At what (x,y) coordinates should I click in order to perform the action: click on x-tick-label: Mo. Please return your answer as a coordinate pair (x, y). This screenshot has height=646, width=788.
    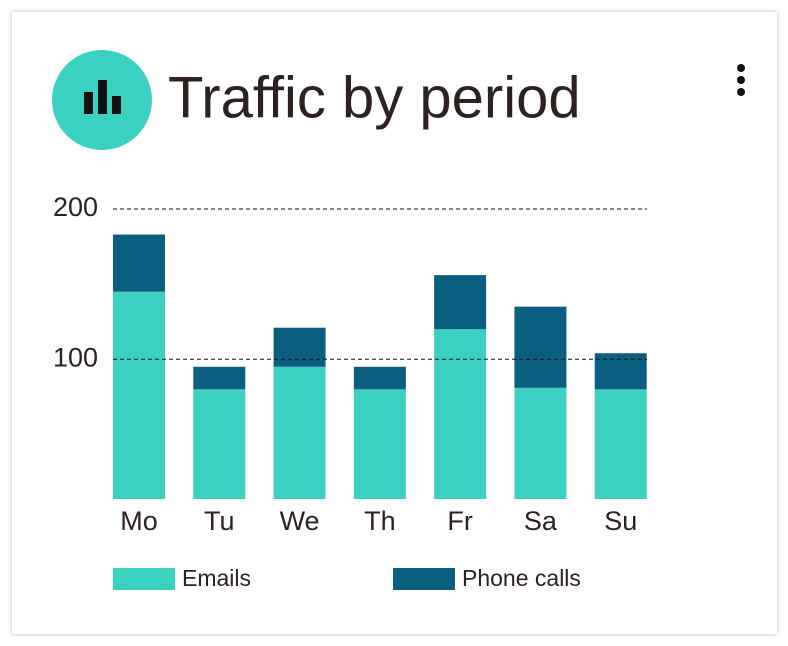
    Looking at the image, I should click on (139, 521).